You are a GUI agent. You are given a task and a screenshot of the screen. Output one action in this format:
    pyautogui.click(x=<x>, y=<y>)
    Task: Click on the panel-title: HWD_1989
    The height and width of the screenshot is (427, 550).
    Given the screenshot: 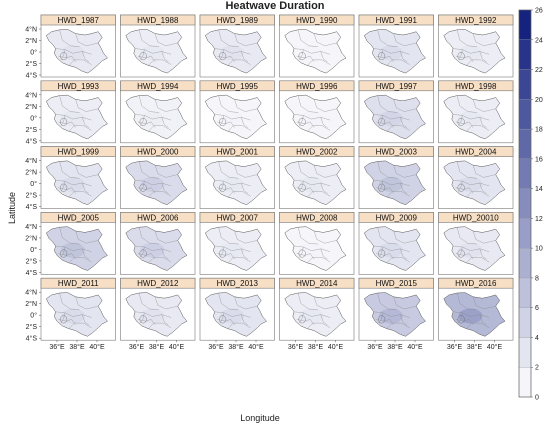 What is the action you would take?
    pyautogui.click(x=238, y=20)
    